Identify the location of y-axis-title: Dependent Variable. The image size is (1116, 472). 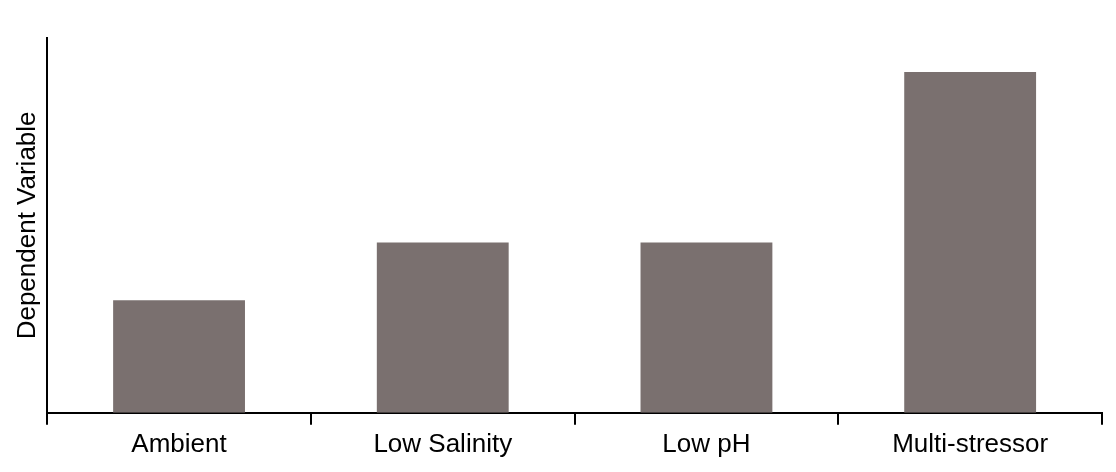
(25, 225).